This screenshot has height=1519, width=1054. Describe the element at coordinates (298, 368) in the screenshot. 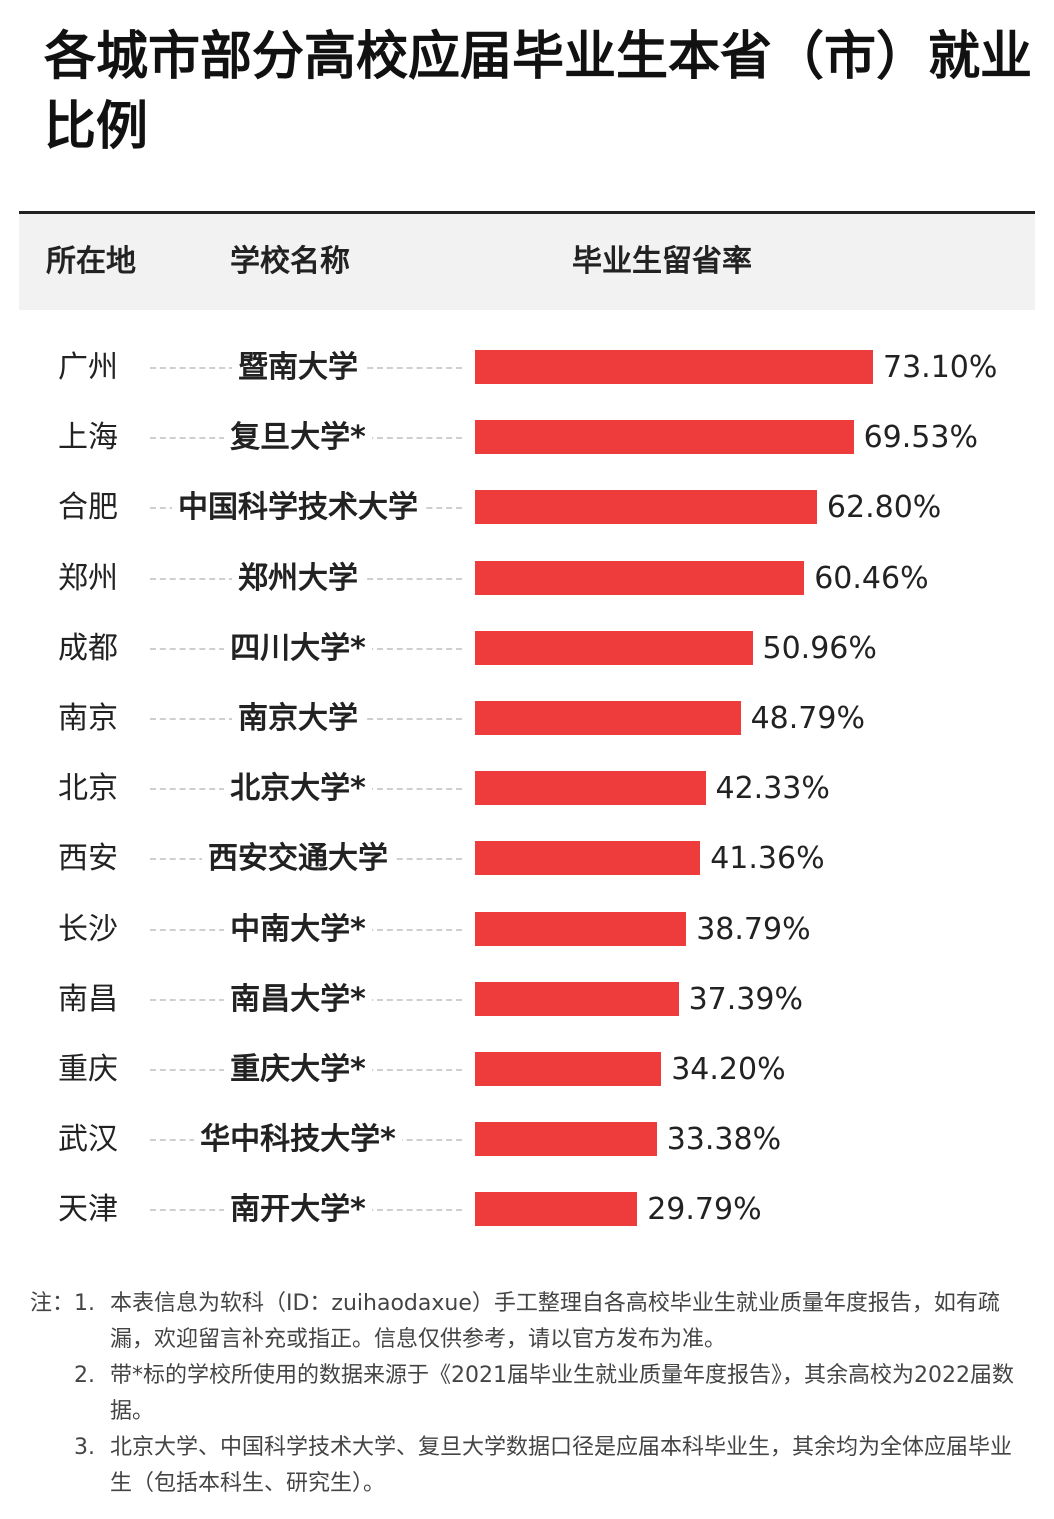

I see `school-label: 暨南大学` at that location.